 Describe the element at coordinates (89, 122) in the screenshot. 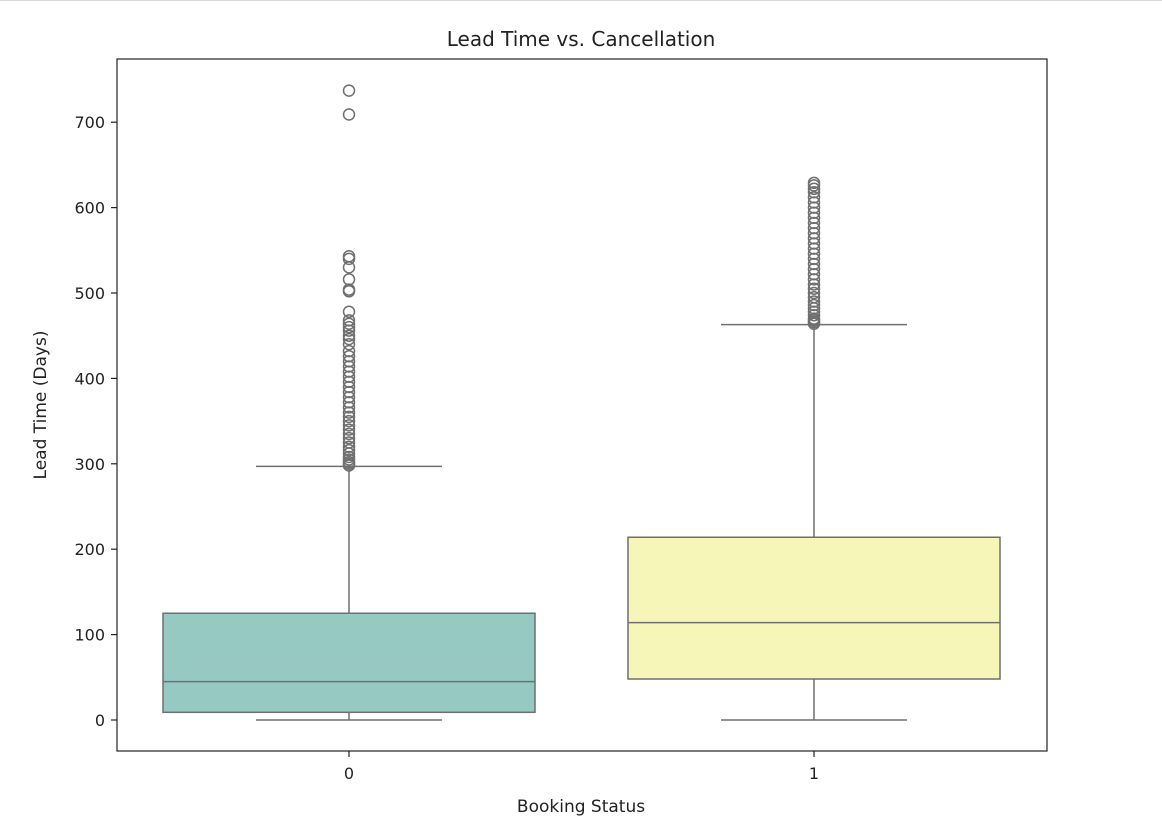

I see `y-tick-label: 700` at that location.